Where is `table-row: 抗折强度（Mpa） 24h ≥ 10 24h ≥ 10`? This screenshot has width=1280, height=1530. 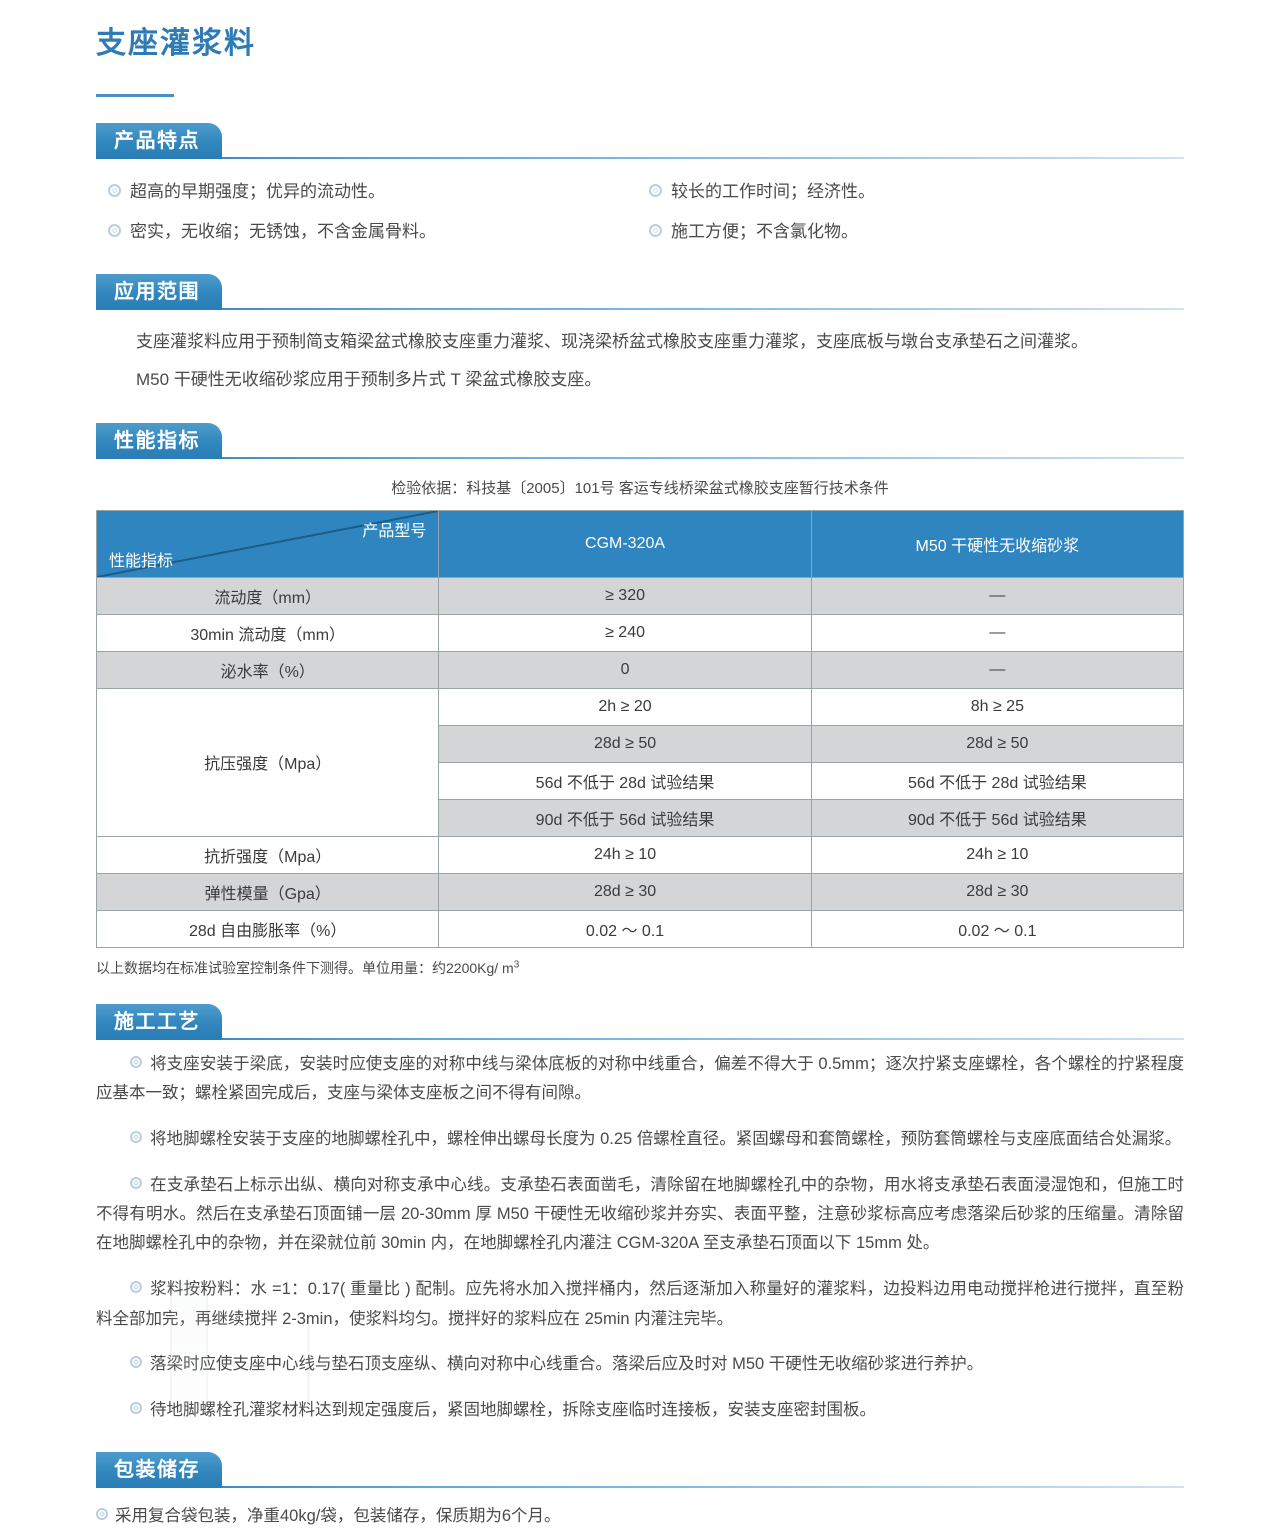 table-row: 抗折强度（Mpa） 24h ≥ 10 24h ≥ 10 is located at coordinates (640, 854).